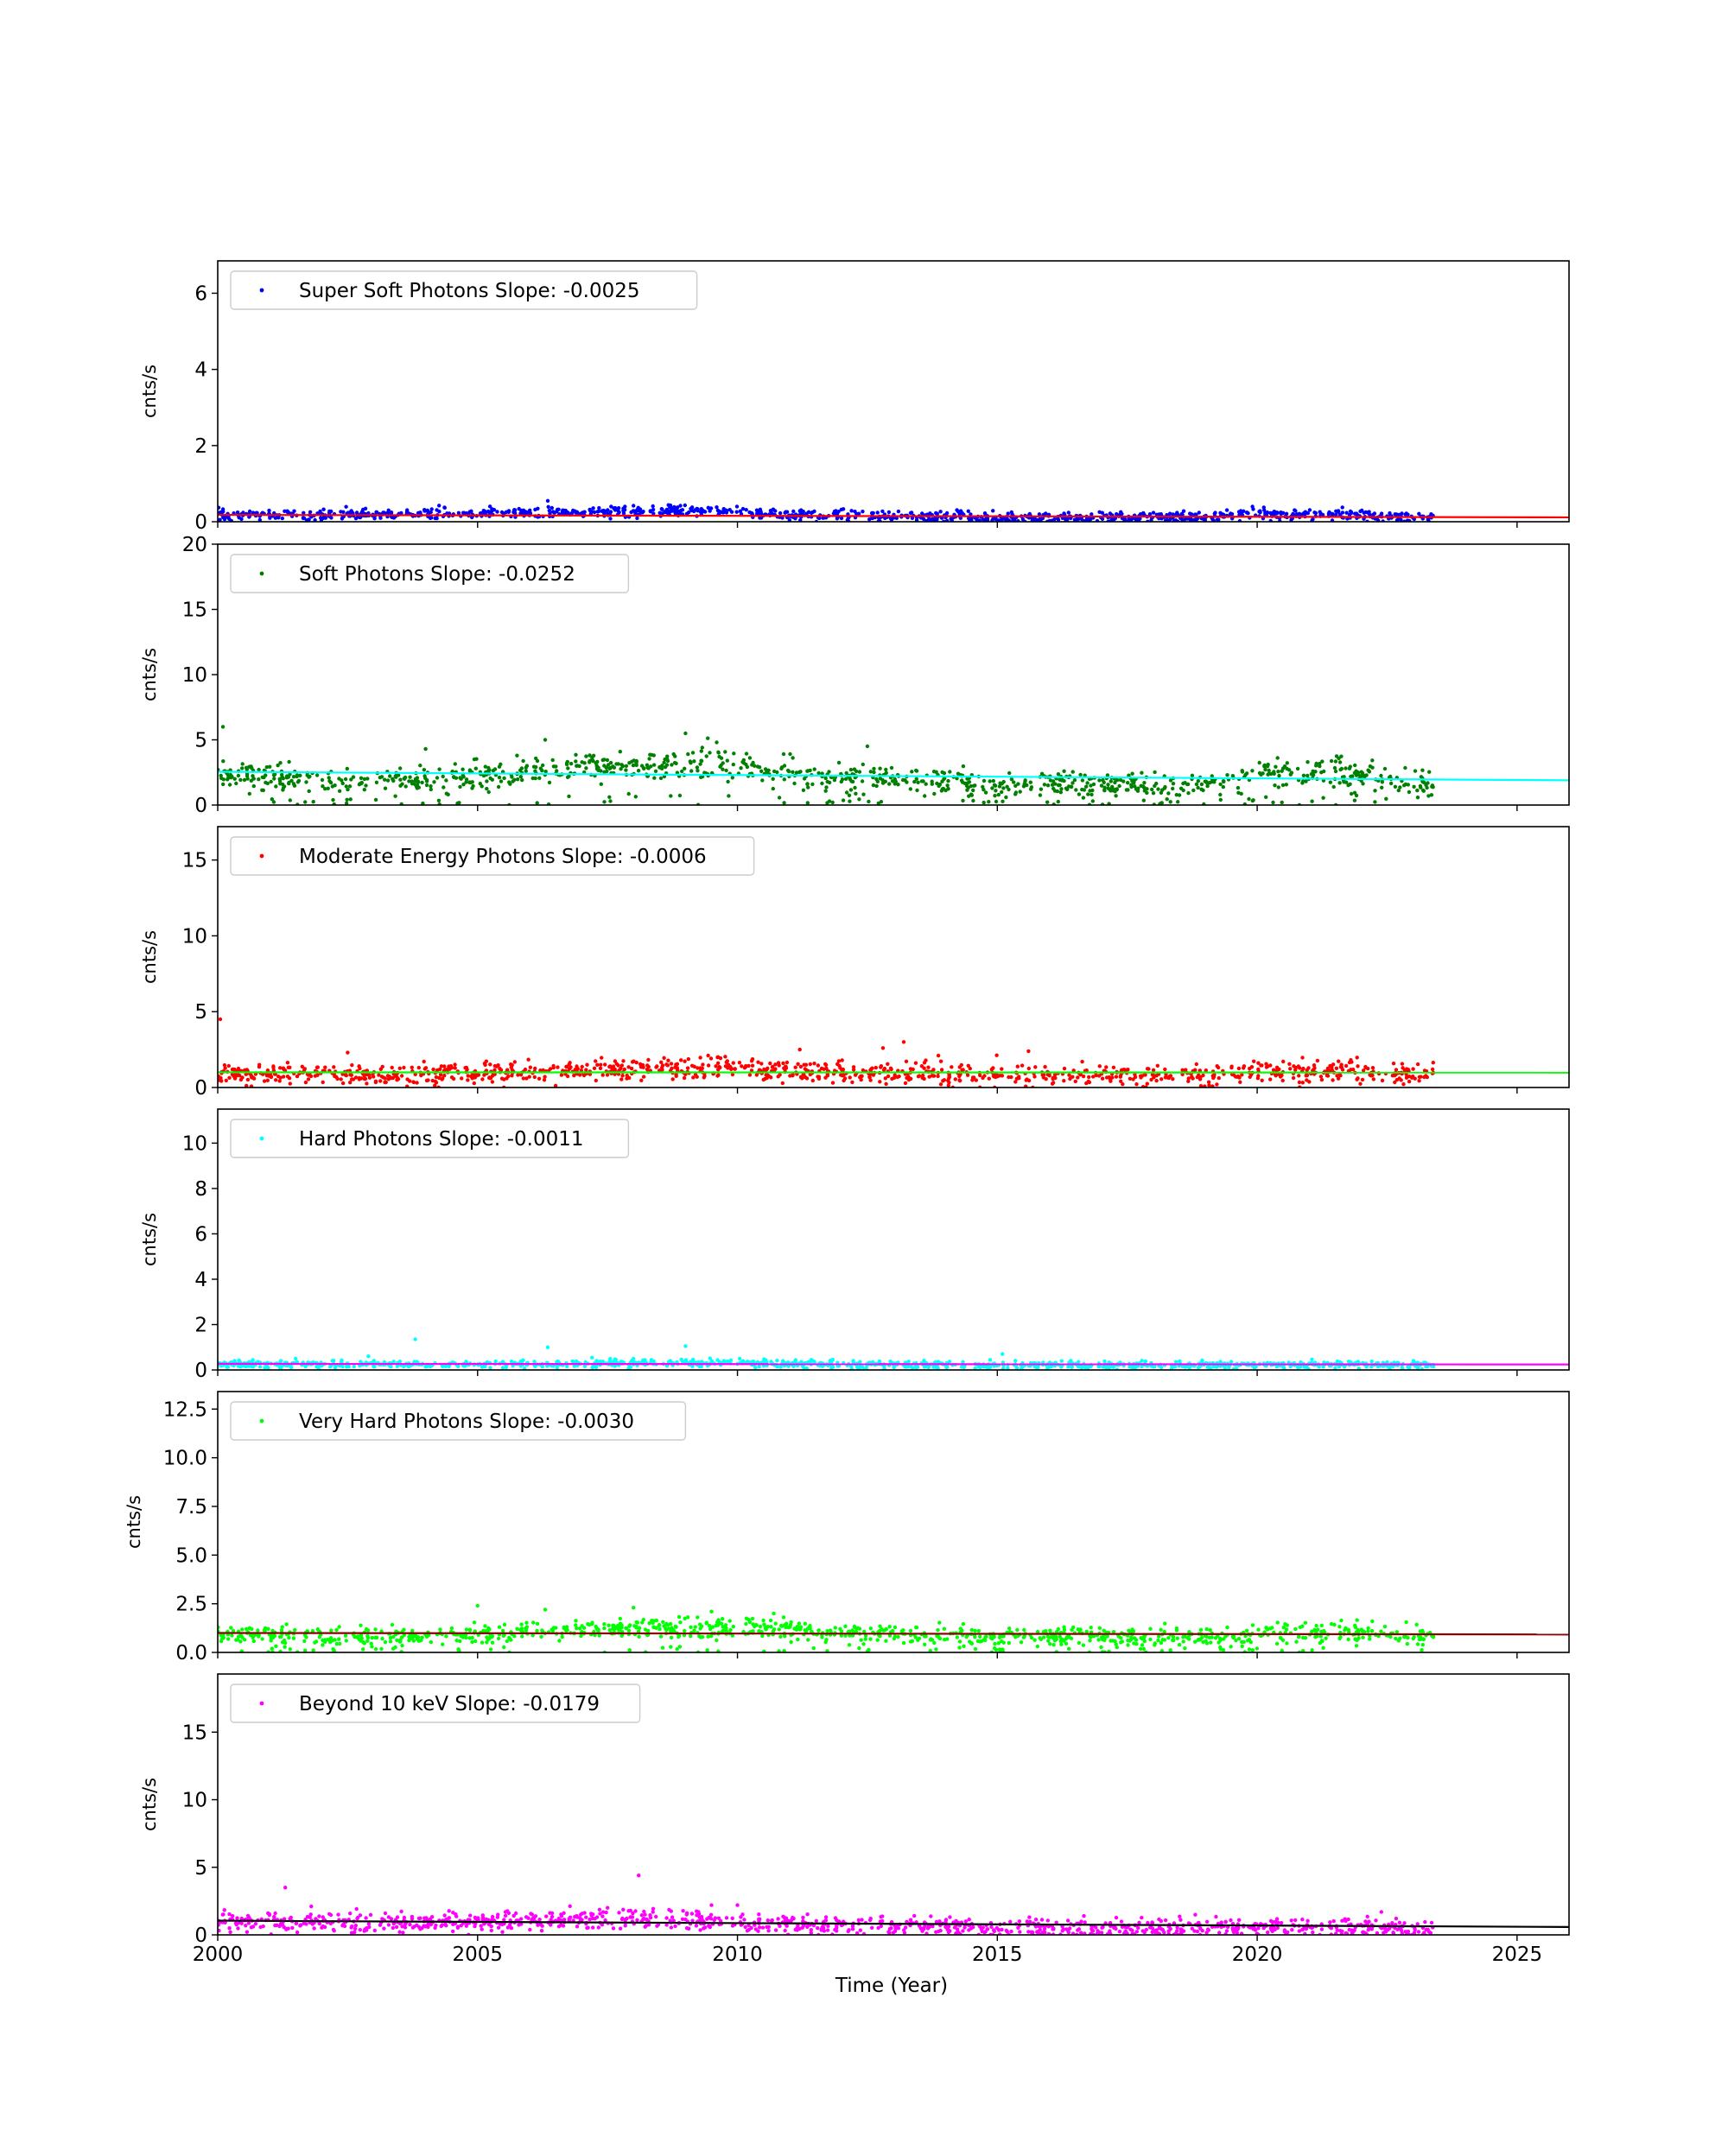 The image size is (1728, 2156). What do you see at coordinates (149, 1239) in the screenshot?
I see `y-axis-label: cnts/s` at bounding box center [149, 1239].